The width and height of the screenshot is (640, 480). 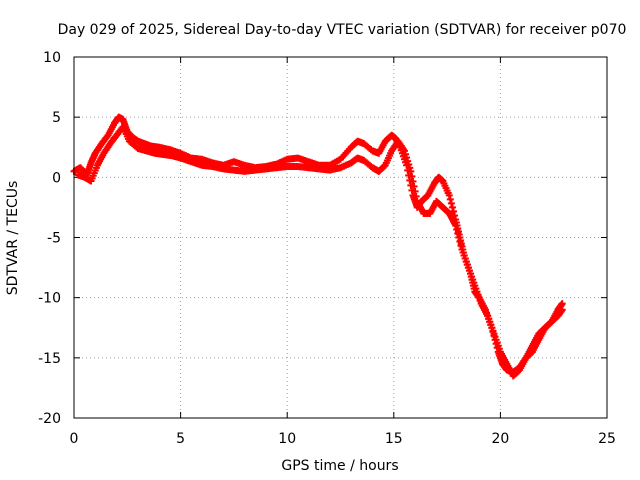 What do you see at coordinates (56, 178) in the screenshot?
I see `y-tick-label: 0` at bounding box center [56, 178].